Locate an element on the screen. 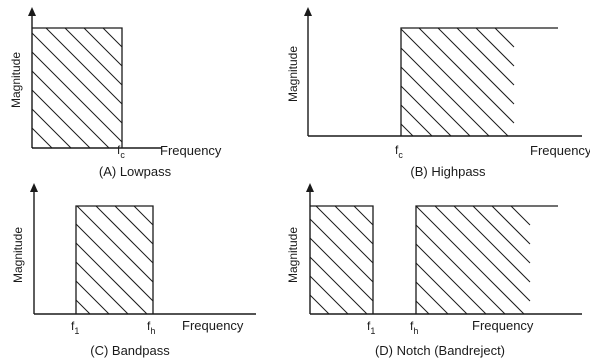  magnitude-response-curve-lower is located at coordinates (342, 259).